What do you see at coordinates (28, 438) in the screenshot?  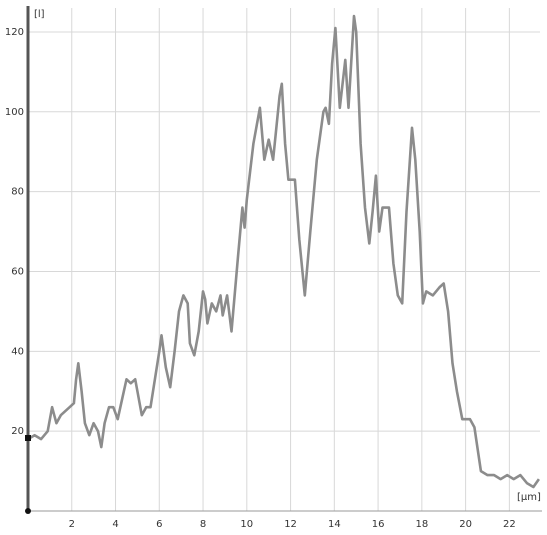 I see `cursor-marker` at bounding box center [28, 438].